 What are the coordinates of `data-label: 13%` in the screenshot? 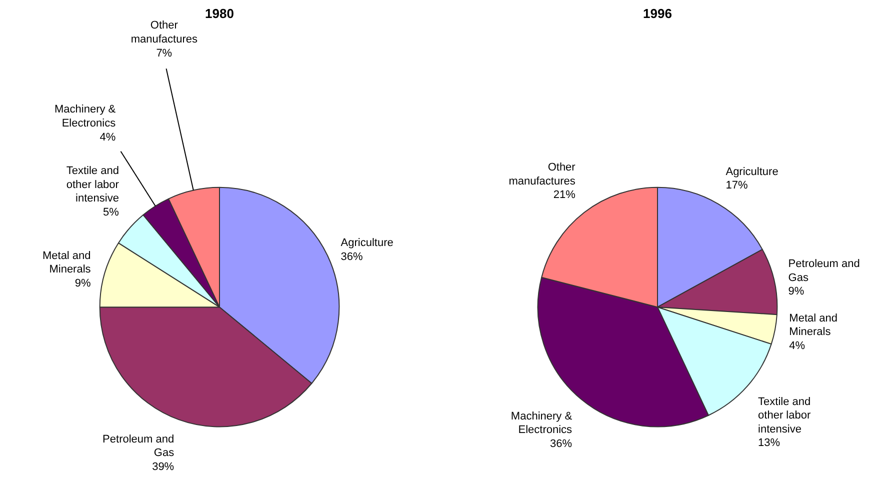 It's located at (769, 443).